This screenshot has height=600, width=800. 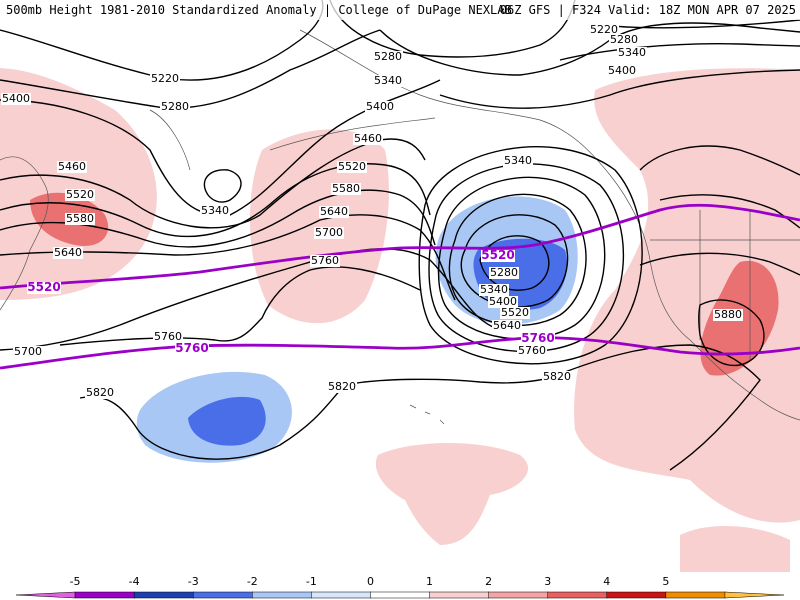 I want to click on label-5400-ne: 5400, so click(x=622, y=70).